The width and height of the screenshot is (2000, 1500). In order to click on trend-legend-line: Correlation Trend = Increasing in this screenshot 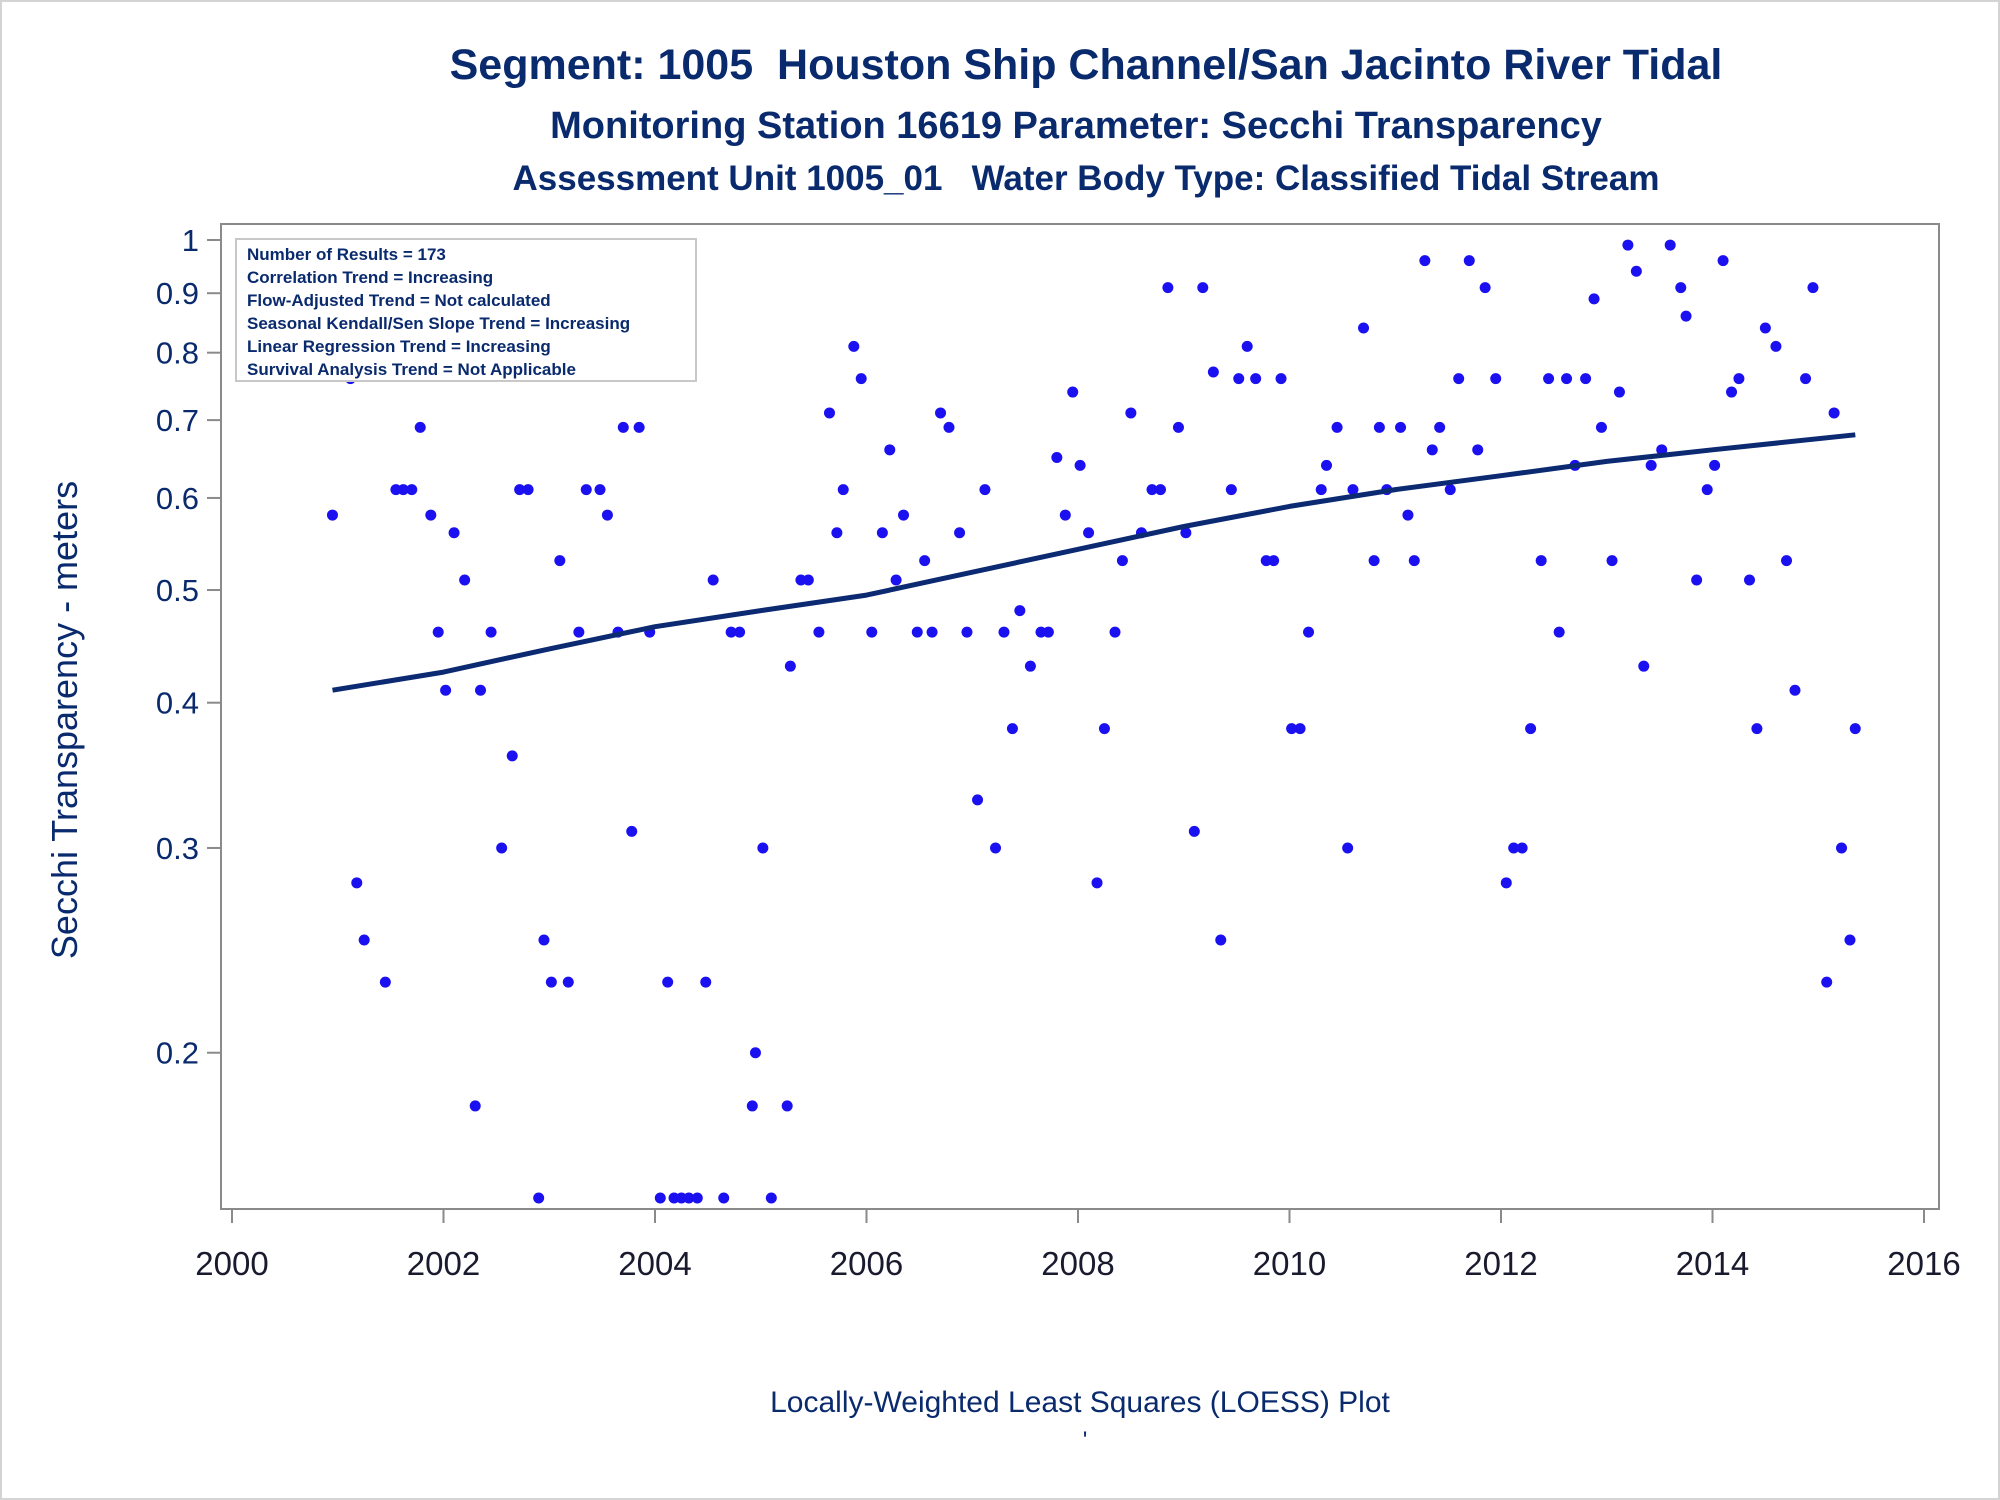, I will do `click(370, 277)`.